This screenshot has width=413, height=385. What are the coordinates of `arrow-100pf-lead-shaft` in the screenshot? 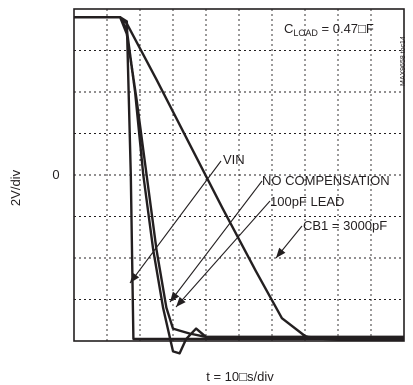 It's located at (223, 254).